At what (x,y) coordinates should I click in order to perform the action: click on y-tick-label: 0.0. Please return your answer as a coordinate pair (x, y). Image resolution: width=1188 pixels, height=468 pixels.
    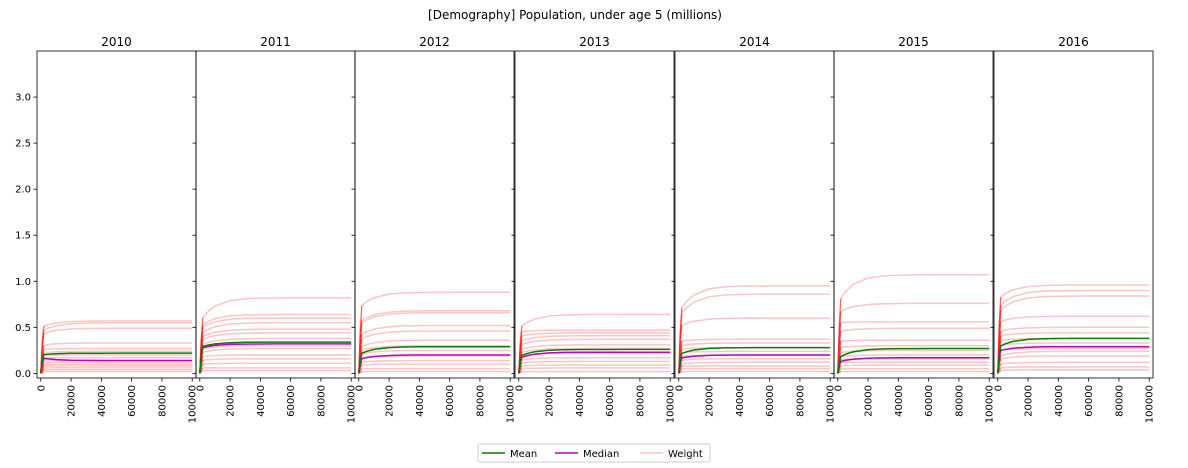
    Looking at the image, I should click on (23, 374).